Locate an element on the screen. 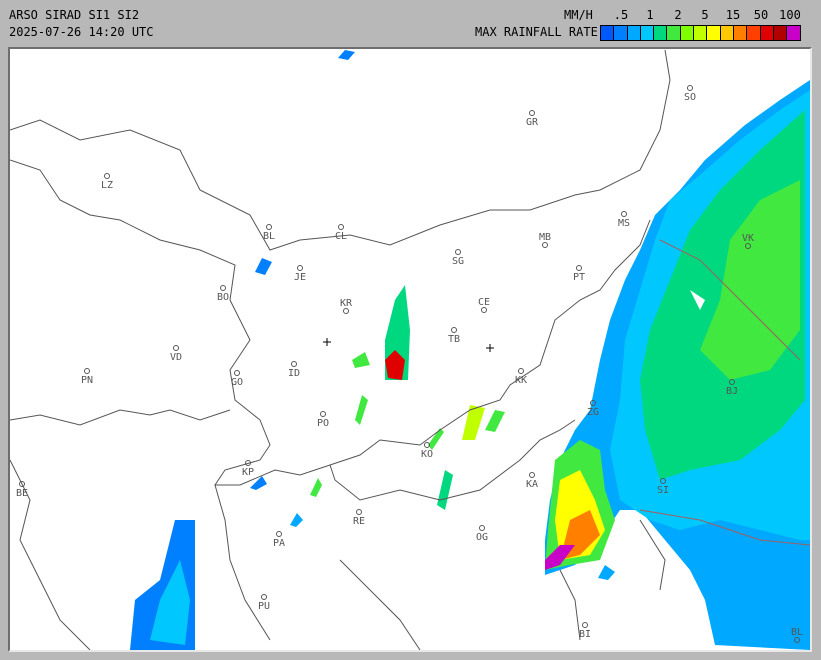 This screenshot has height=660, width=821. city-label: JE is located at coordinates (300, 277).